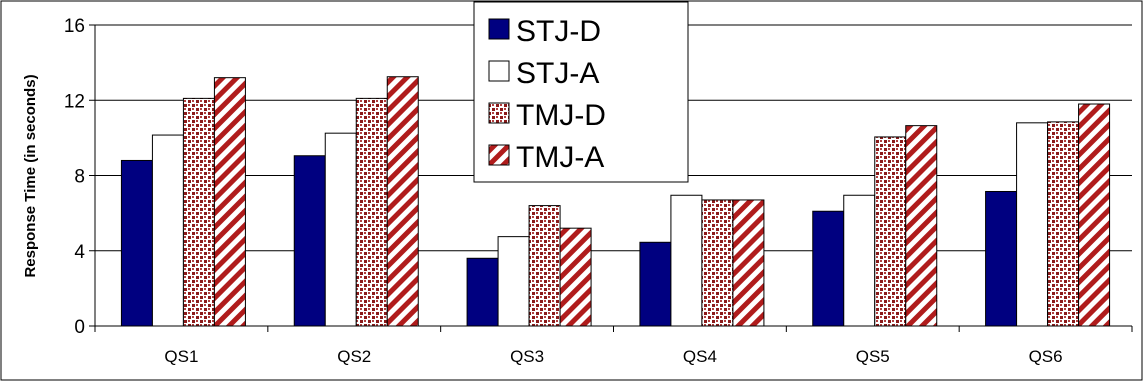  I want to click on y-tick-label: 12, so click(74, 101).